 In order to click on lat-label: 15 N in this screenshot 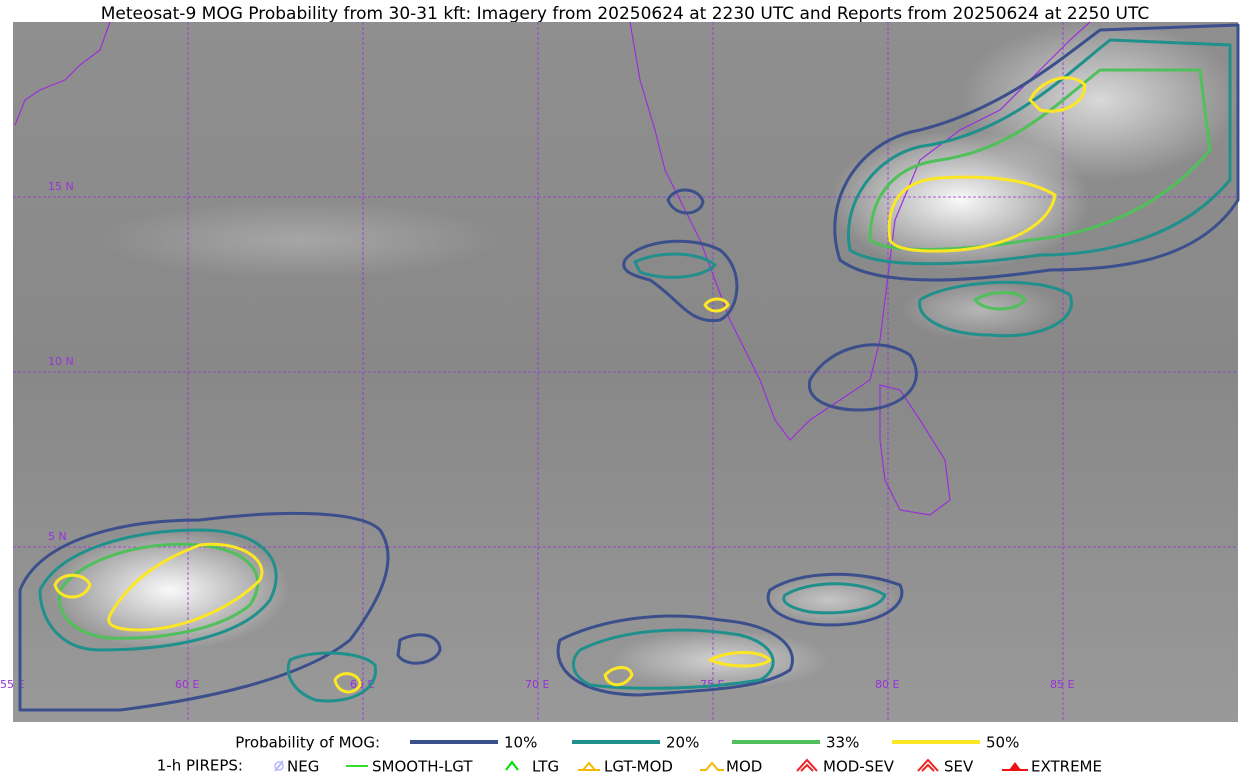, I will do `click(61, 186)`.